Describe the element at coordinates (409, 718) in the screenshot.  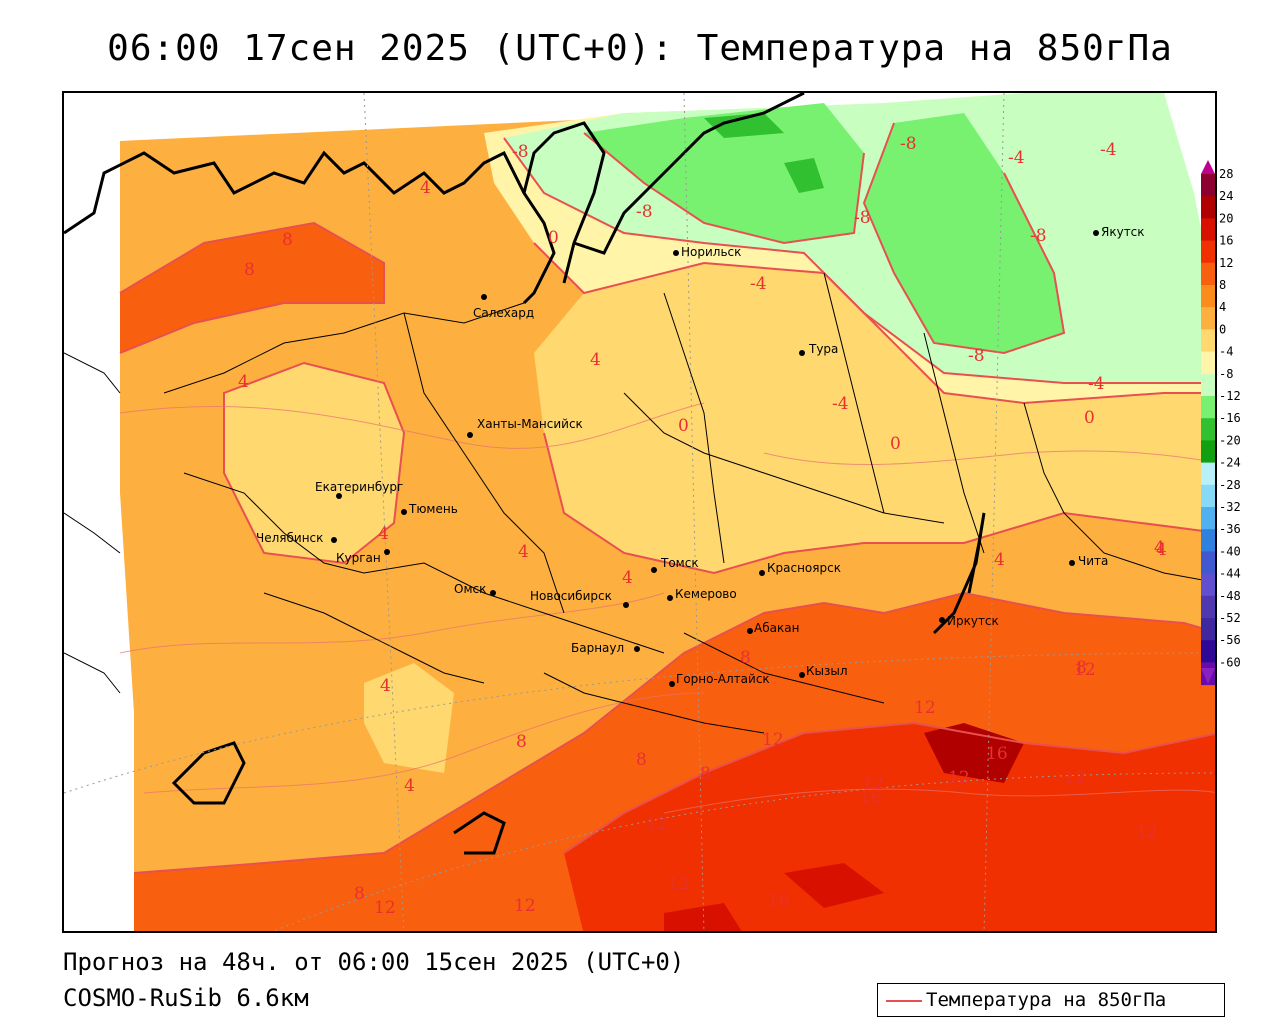
I see `field-0to4-sw` at that location.